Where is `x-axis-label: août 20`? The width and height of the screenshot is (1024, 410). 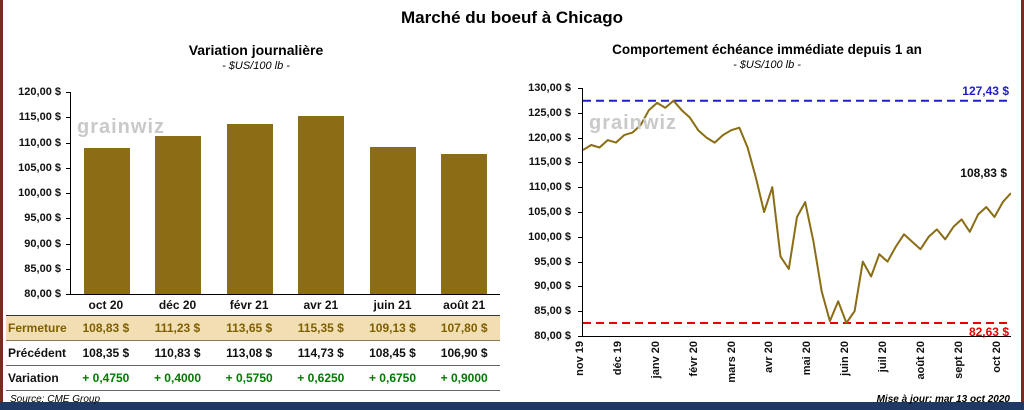 x-axis-label: août 20 is located at coordinates (920, 360).